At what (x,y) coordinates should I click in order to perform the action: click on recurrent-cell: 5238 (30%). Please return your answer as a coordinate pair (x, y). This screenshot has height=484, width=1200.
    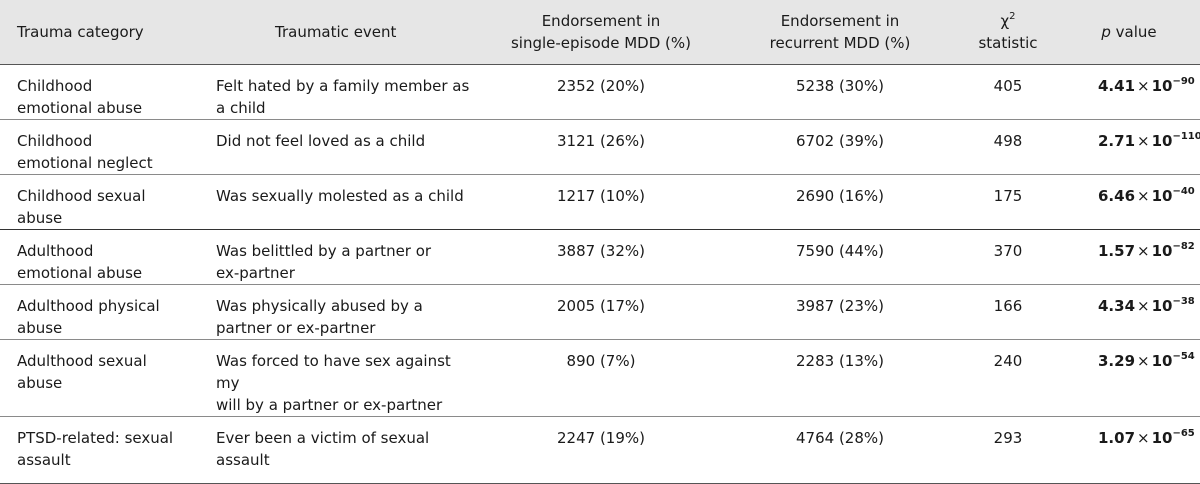
    Looking at the image, I should click on (840, 92).